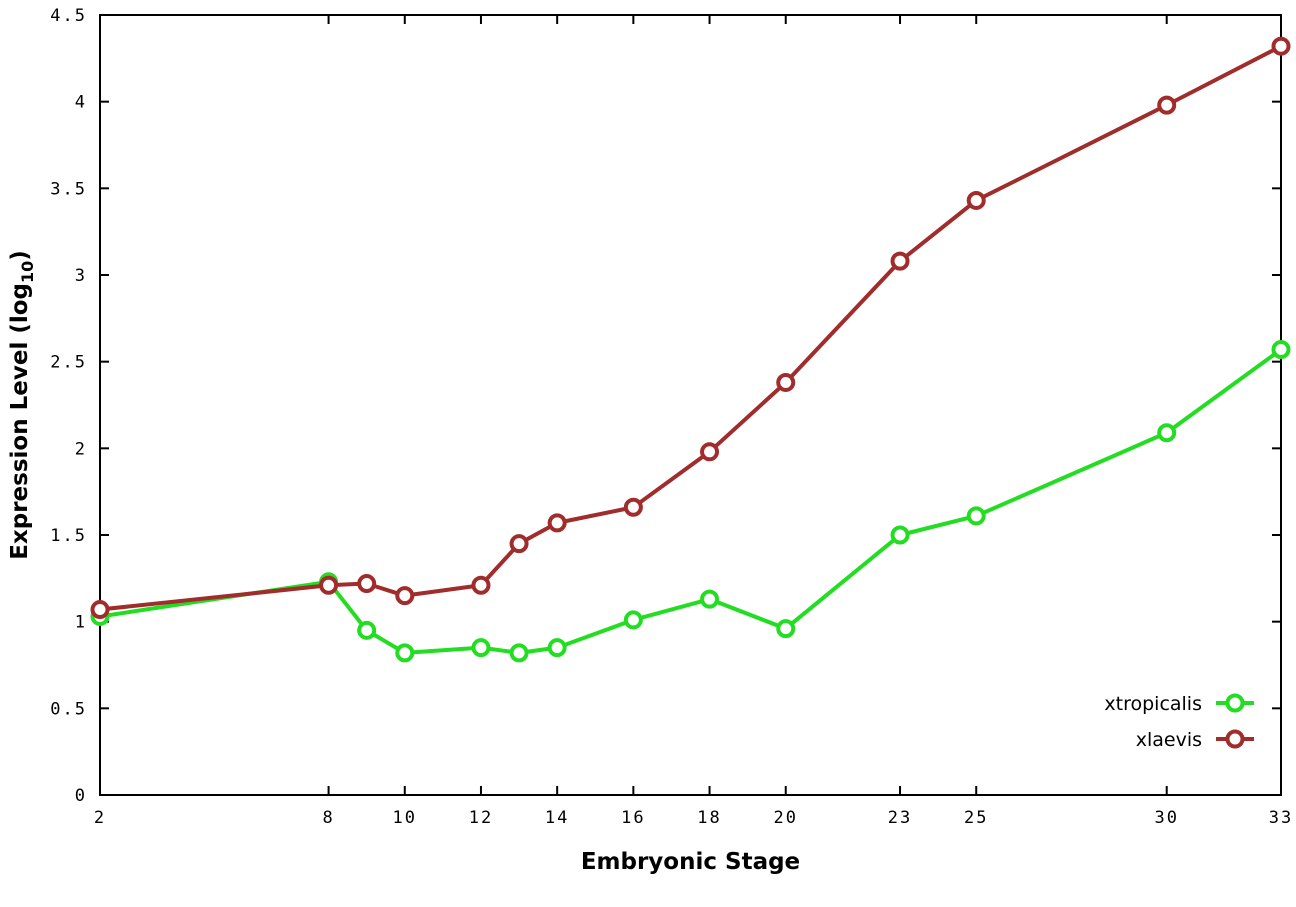  Describe the element at coordinates (328, 818) in the screenshot. I see `x-tick-label: 8` at that location.